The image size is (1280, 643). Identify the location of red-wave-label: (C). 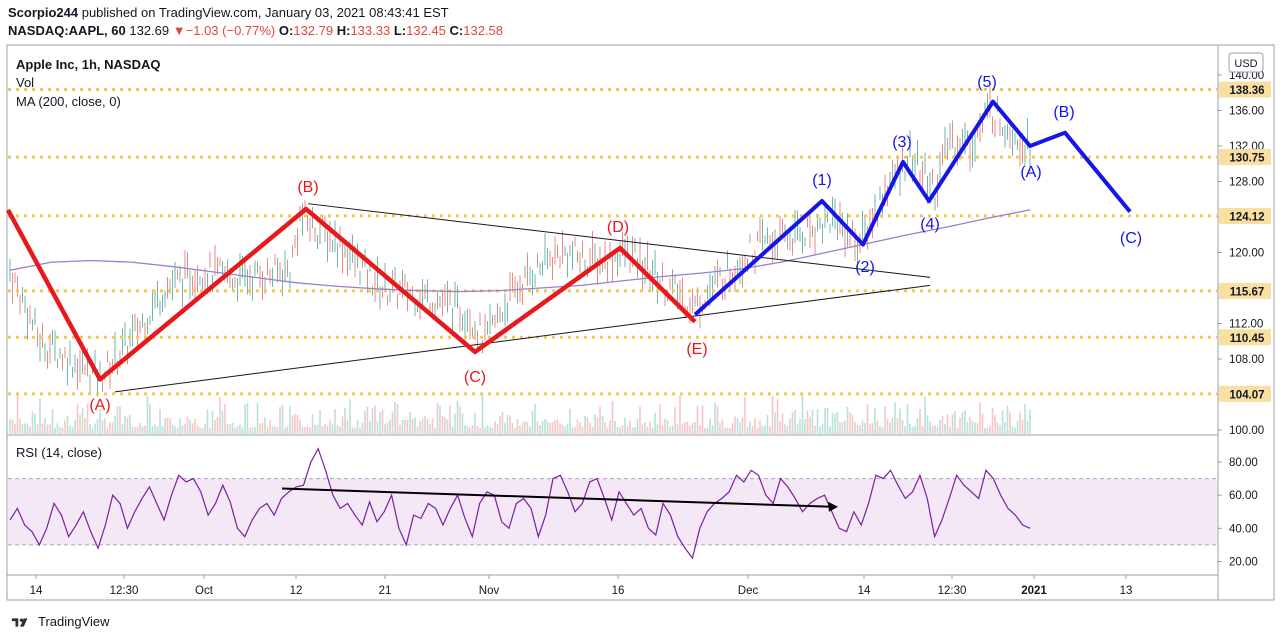
(475, 377).